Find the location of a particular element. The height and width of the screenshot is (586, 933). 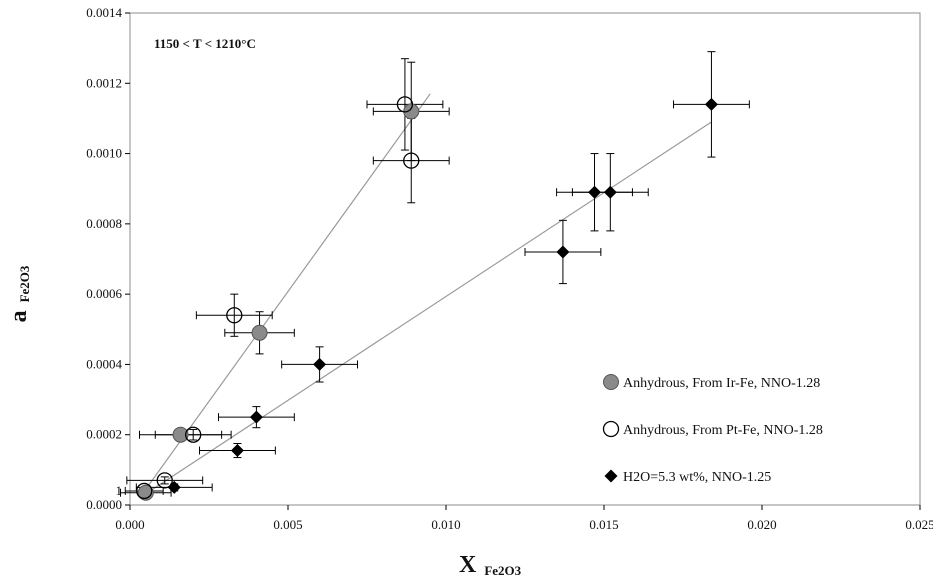

y-tick-label: 0.0014 is located at coordinates (104, 12).